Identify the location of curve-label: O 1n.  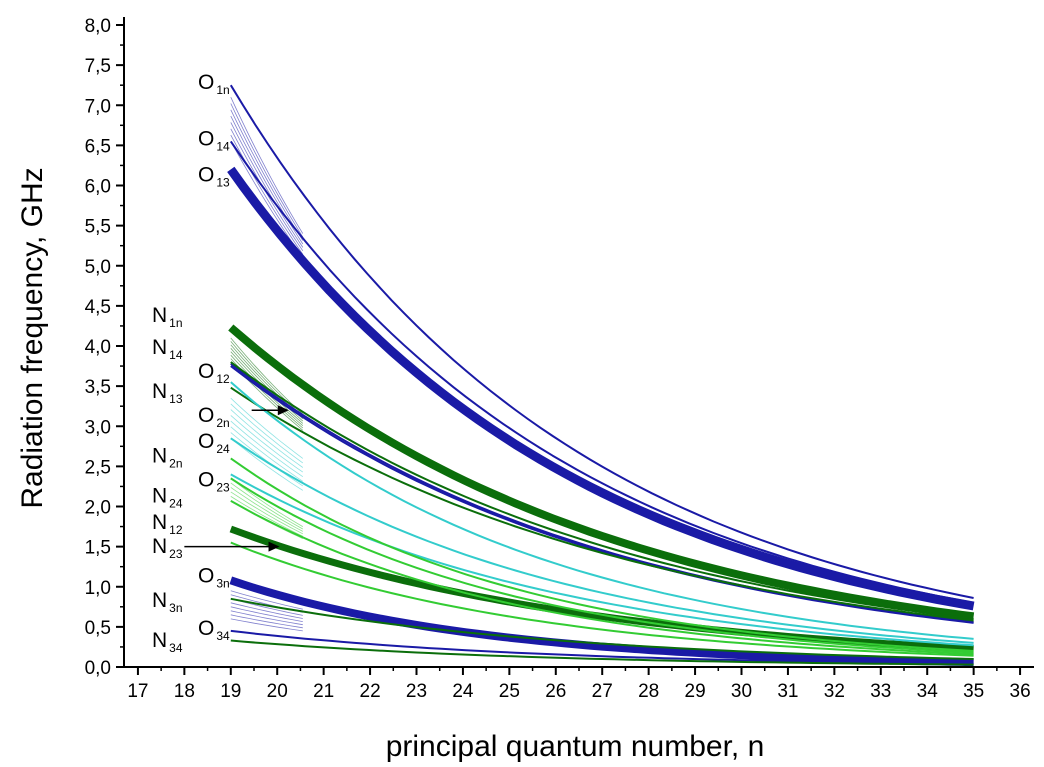
(214, 84).